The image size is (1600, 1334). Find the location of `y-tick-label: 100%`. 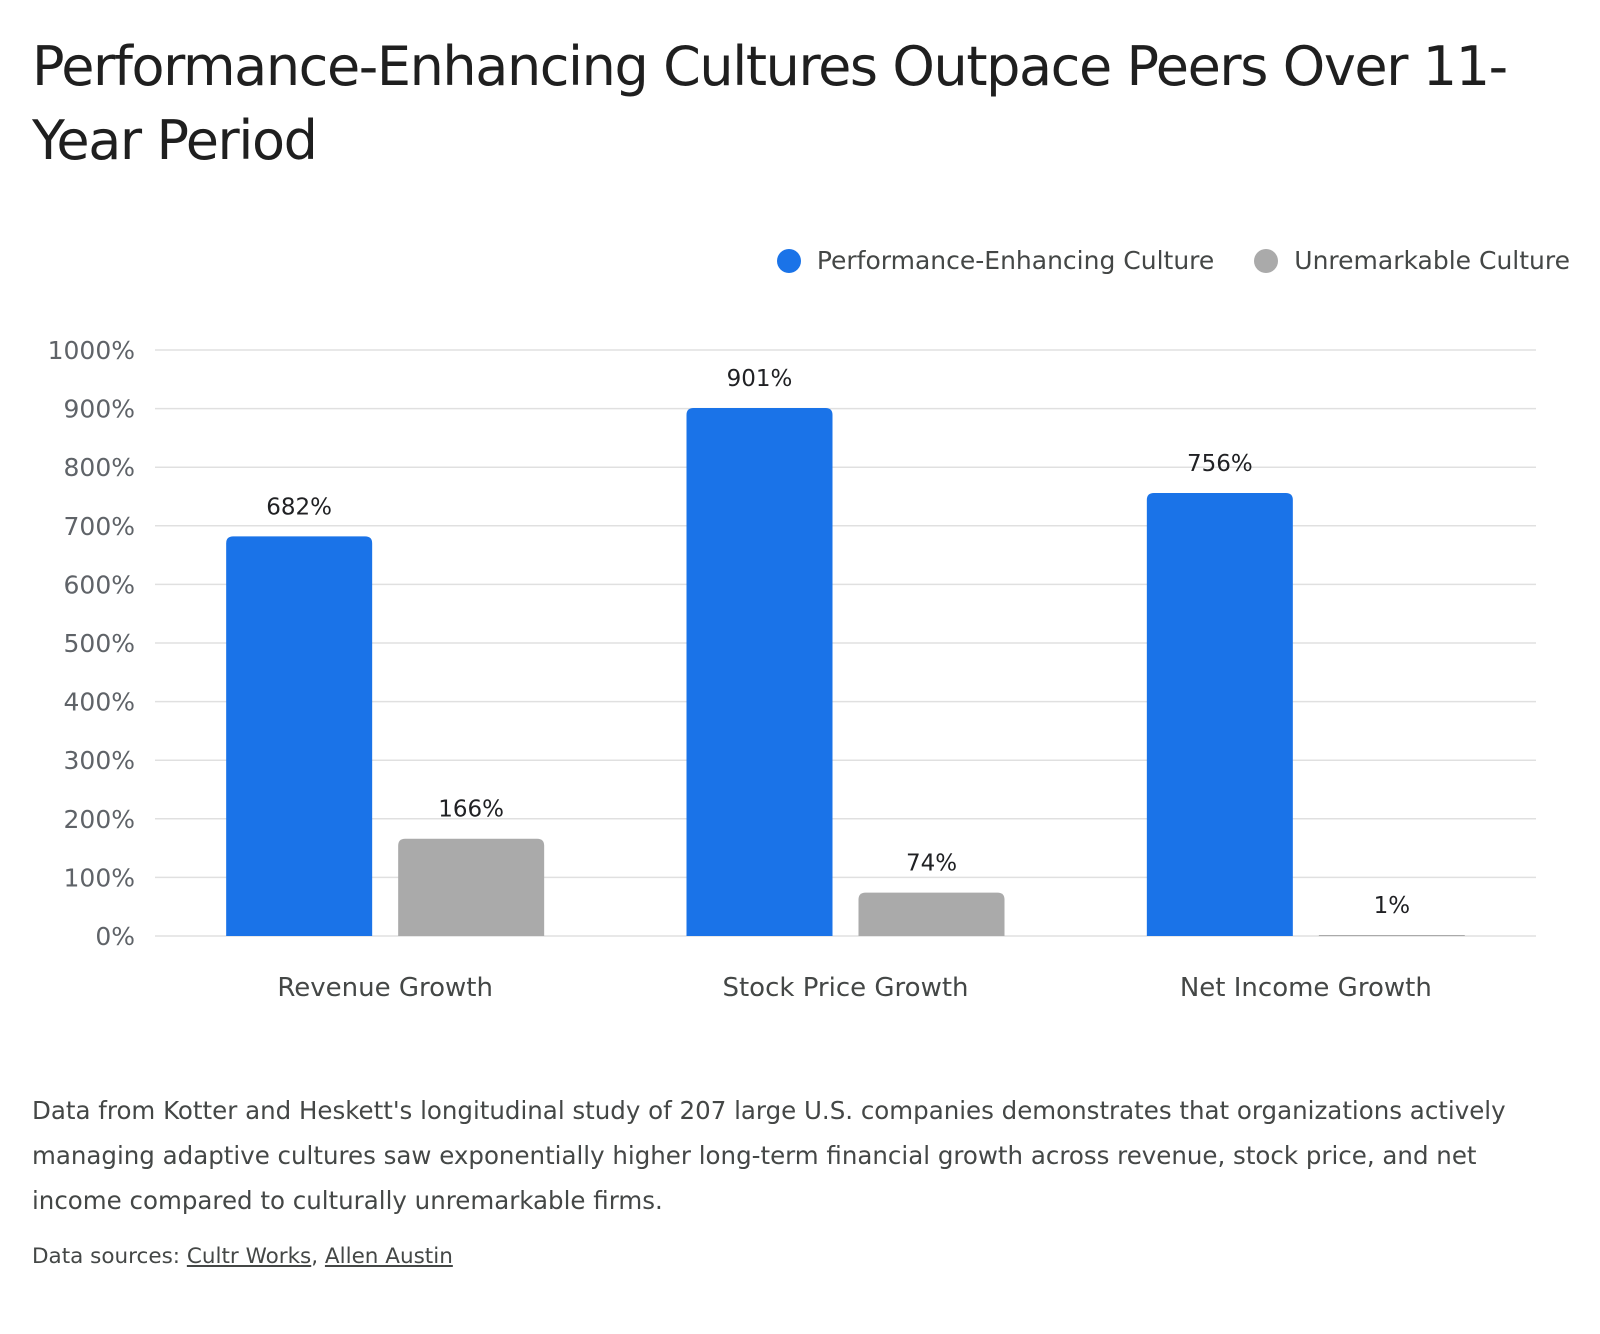

y-tick-label: 100% is located at coordinates (99, 877).